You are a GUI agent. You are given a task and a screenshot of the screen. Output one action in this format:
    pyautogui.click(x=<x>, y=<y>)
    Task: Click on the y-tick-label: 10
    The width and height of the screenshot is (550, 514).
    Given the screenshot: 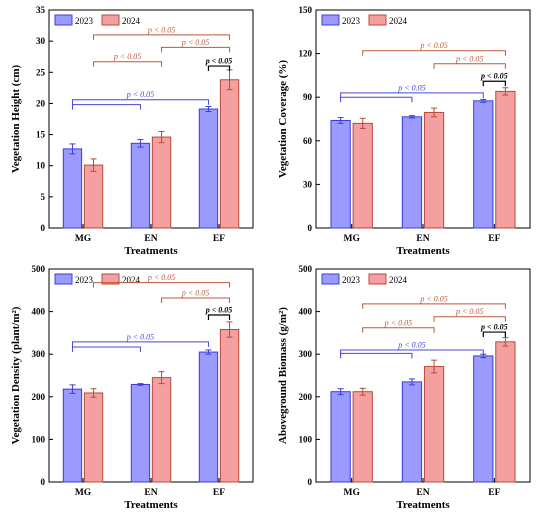 What is the action you would take?
    pyautogui.click(x=41, y=166)
    